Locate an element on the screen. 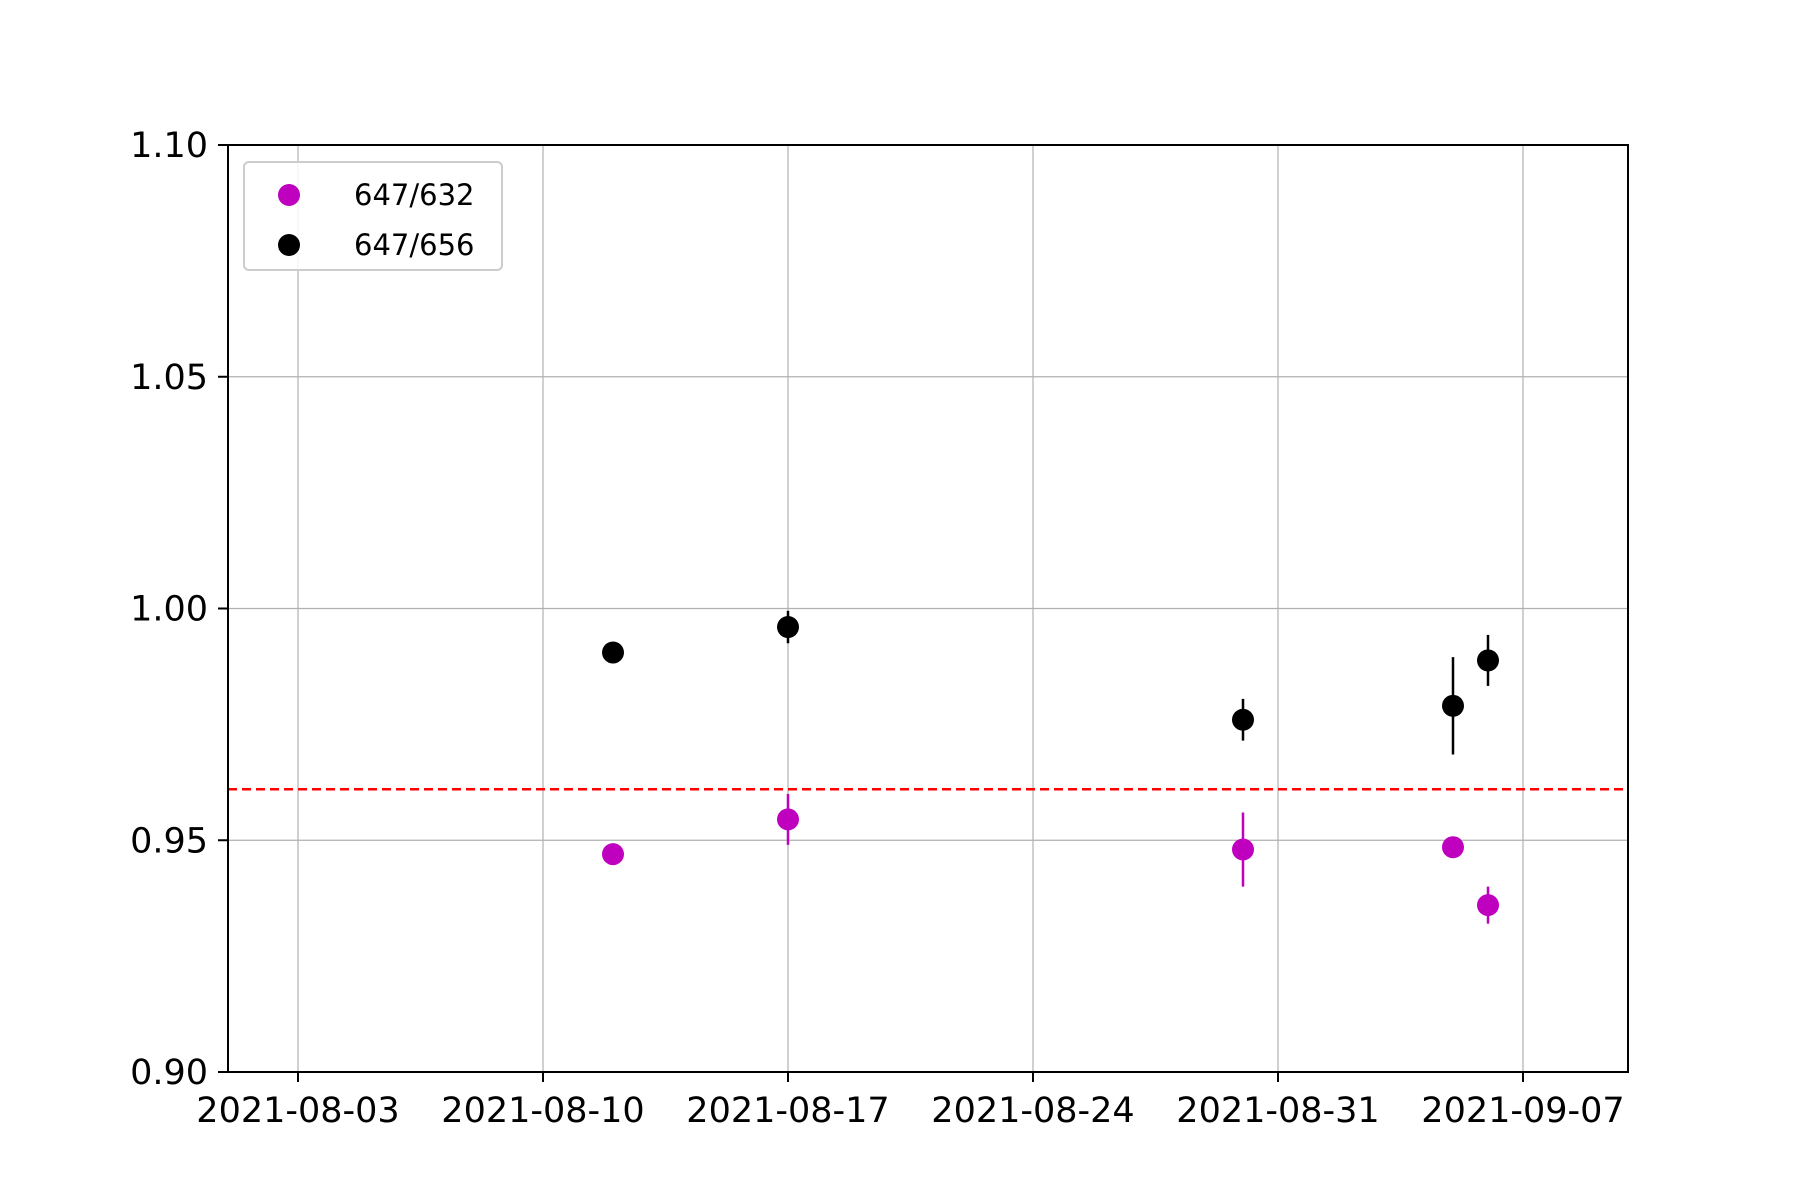 The height and width of the screenshot is (1200, 1800). y-tick-label: 1.05 is located at coordinates (169, 378).